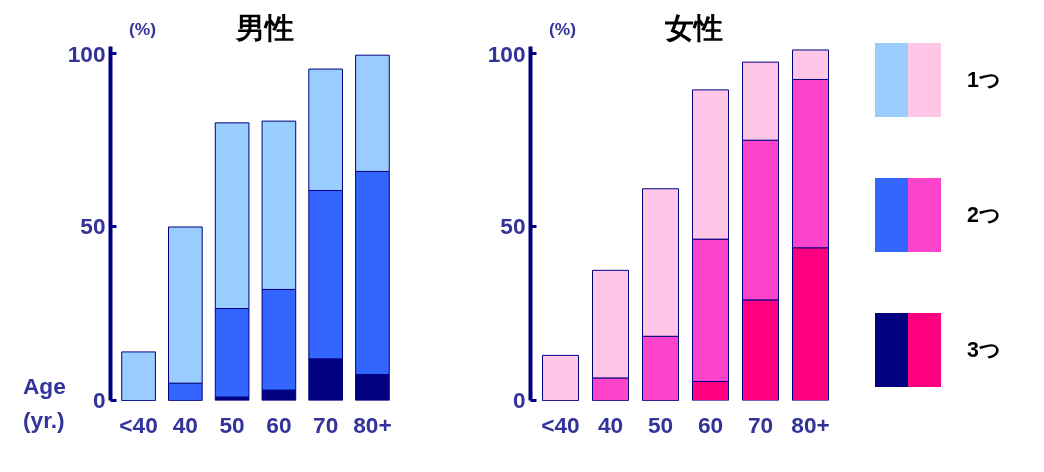 The height and width of the screenshot is (472, 1044). Describe the element at coordinates (984, 80) in the screenshot. I see `text: 1つ` at that location.